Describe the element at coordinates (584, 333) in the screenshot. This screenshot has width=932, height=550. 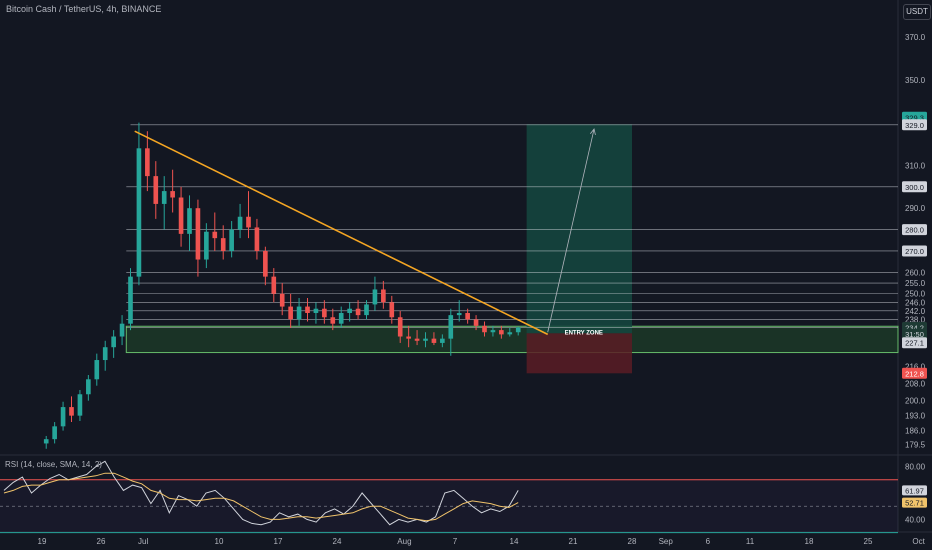
I see `entry-zone-label: ENTRY ZONE` at that location.